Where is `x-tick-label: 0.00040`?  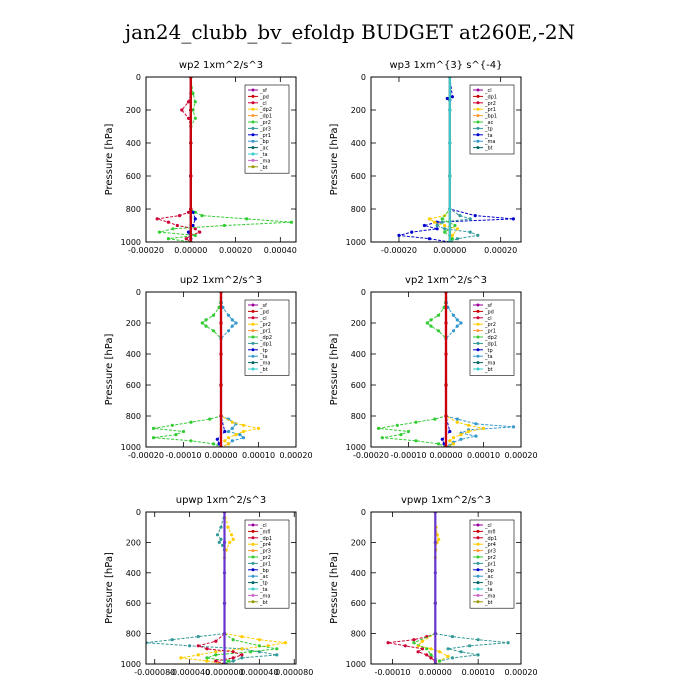
x-tick-label: 0.00040 is located at coordinates (280, 250).